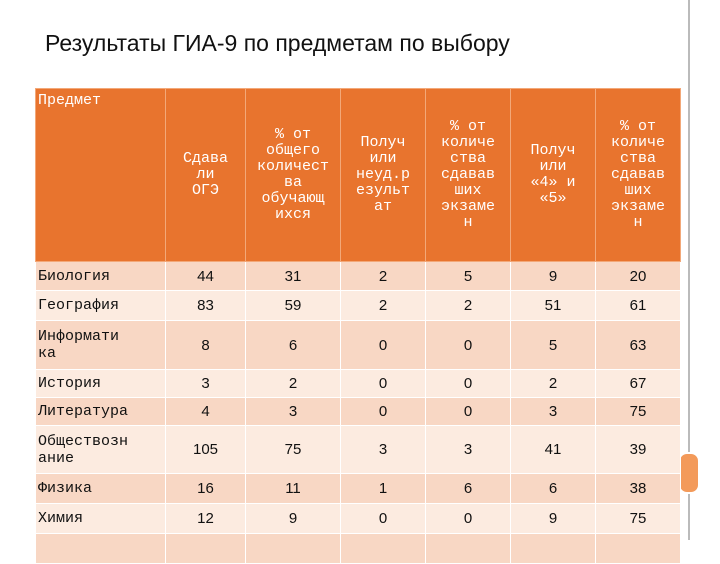  I want to click on decor-dot, so click(689, 473).